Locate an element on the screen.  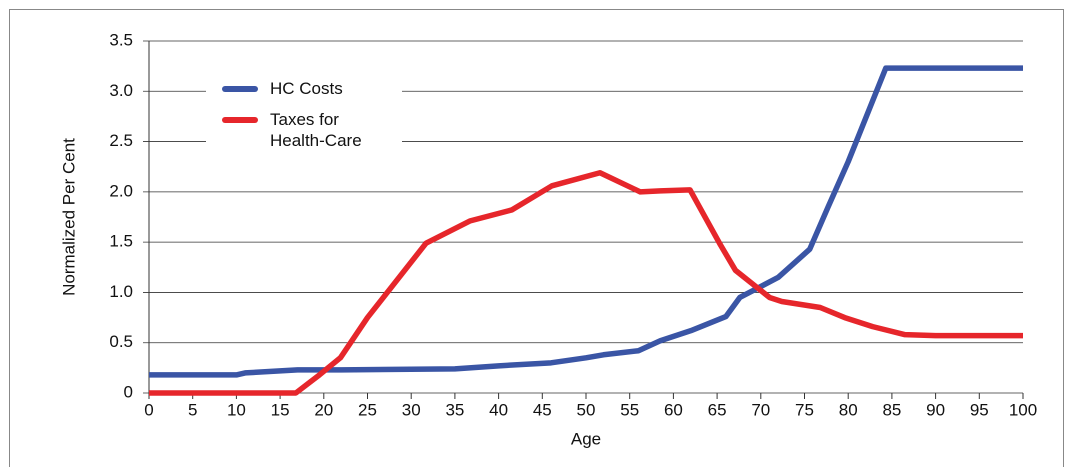
x-tick-label: 15 is located at coordinates (280, 409).